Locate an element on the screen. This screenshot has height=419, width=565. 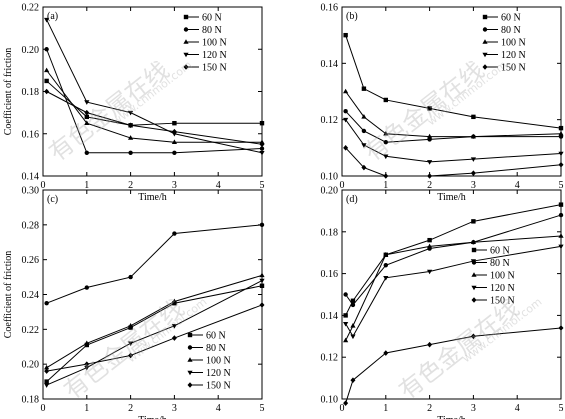
series-100n is located at coordinates (154, 321).